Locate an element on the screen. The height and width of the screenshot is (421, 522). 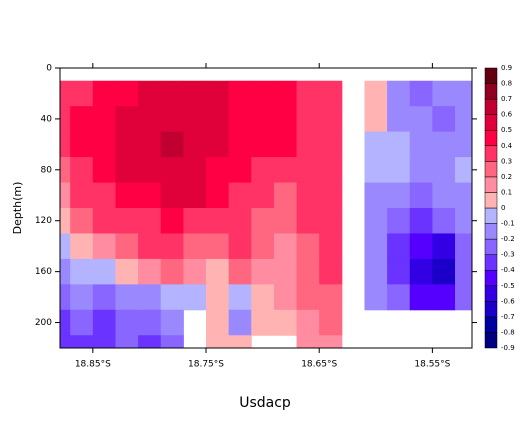
x-tick-label: 18.55°S is located at coordinates (432, 365).